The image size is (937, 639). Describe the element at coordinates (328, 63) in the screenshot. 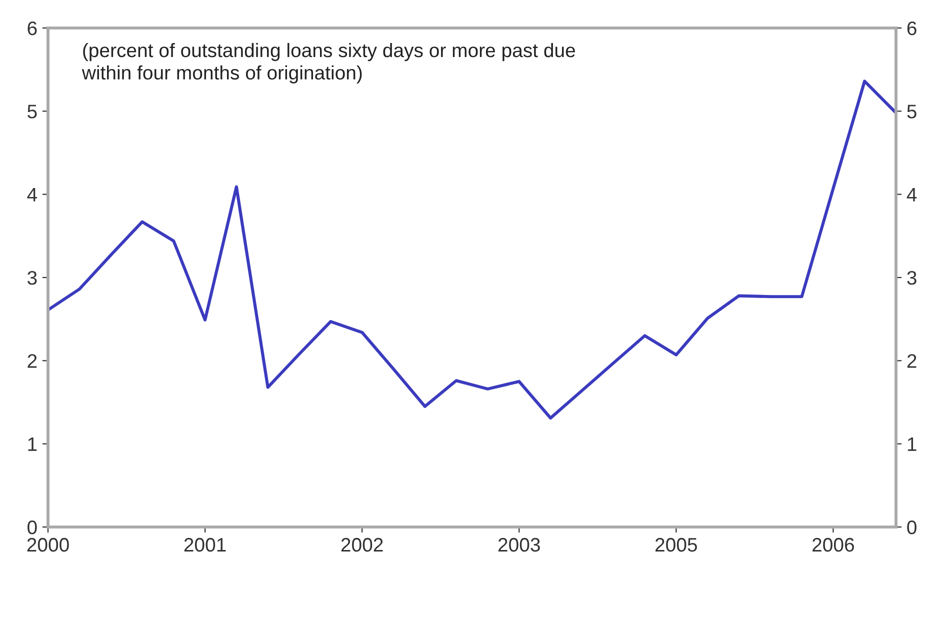

I see `annotation: (percent of outstanding loans sixty days or more past due within four months of origination)` at that location.